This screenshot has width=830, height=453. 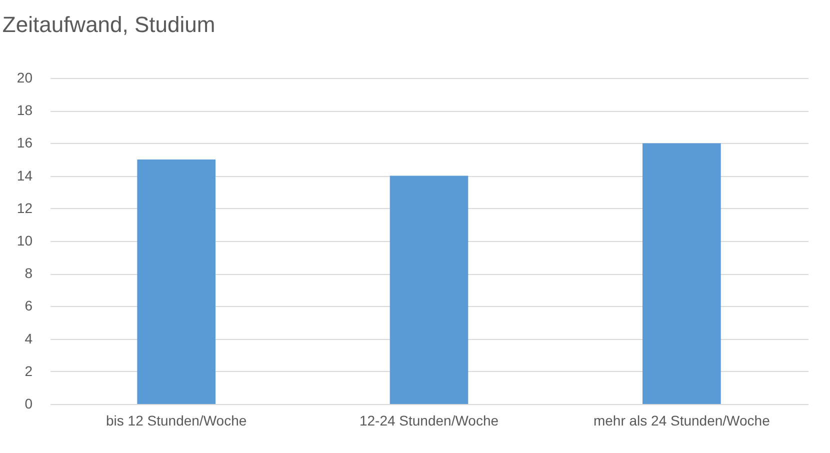 What do you see at coordinates (28, 306) in the screenshot?
I see `y-tick-label: 6` at bounding box center [28, 306].